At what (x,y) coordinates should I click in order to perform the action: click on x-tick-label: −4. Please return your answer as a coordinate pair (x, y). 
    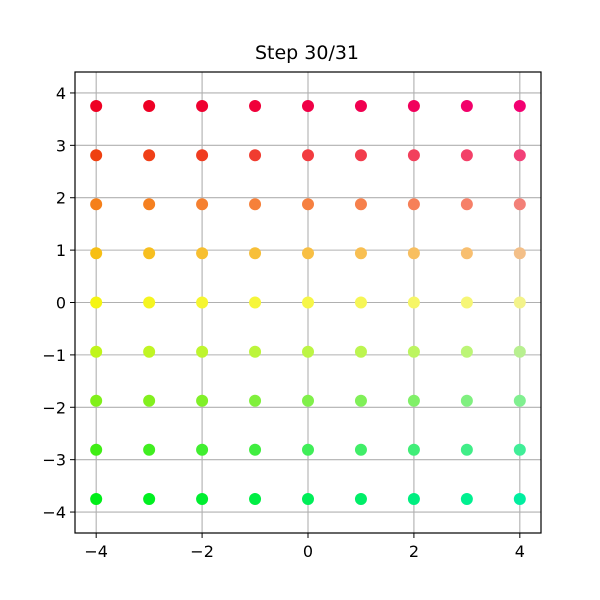
    Looking at the image, I should click on (96, 551).